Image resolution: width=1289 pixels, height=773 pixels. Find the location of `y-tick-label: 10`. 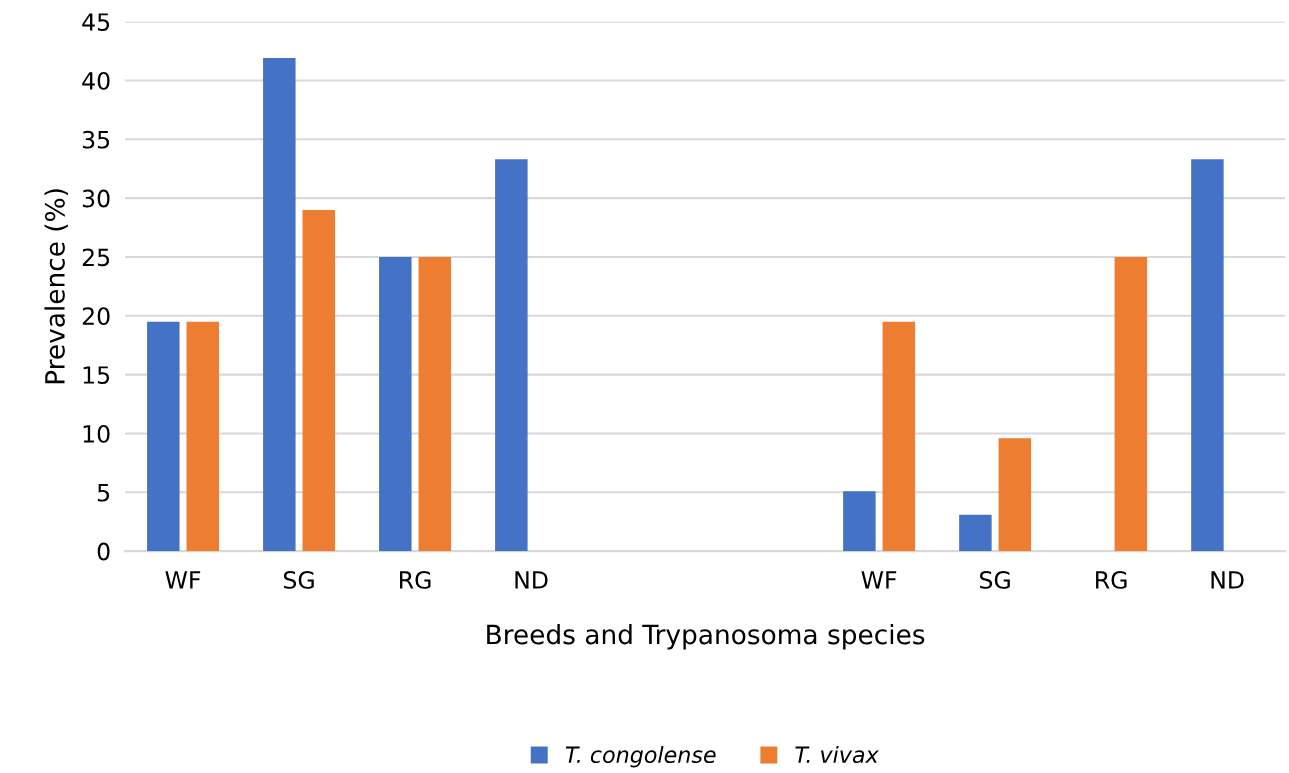

y-tick-label: 10 is located at coordinates (96, 433).